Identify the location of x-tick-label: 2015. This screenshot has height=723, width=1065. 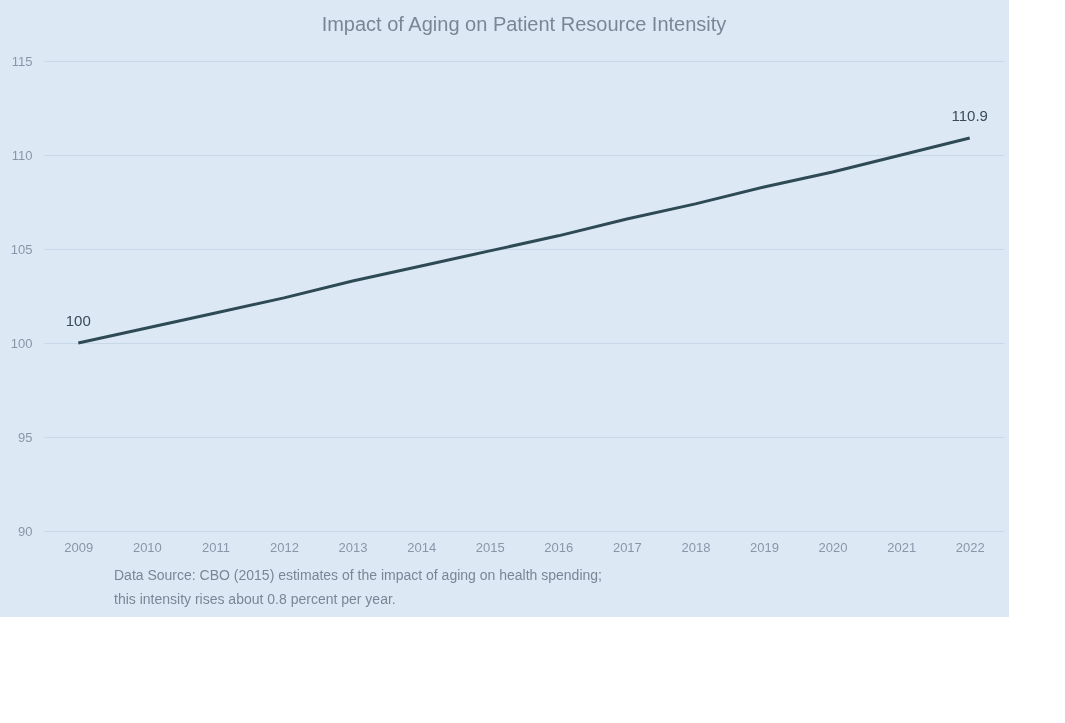
(490, 547).